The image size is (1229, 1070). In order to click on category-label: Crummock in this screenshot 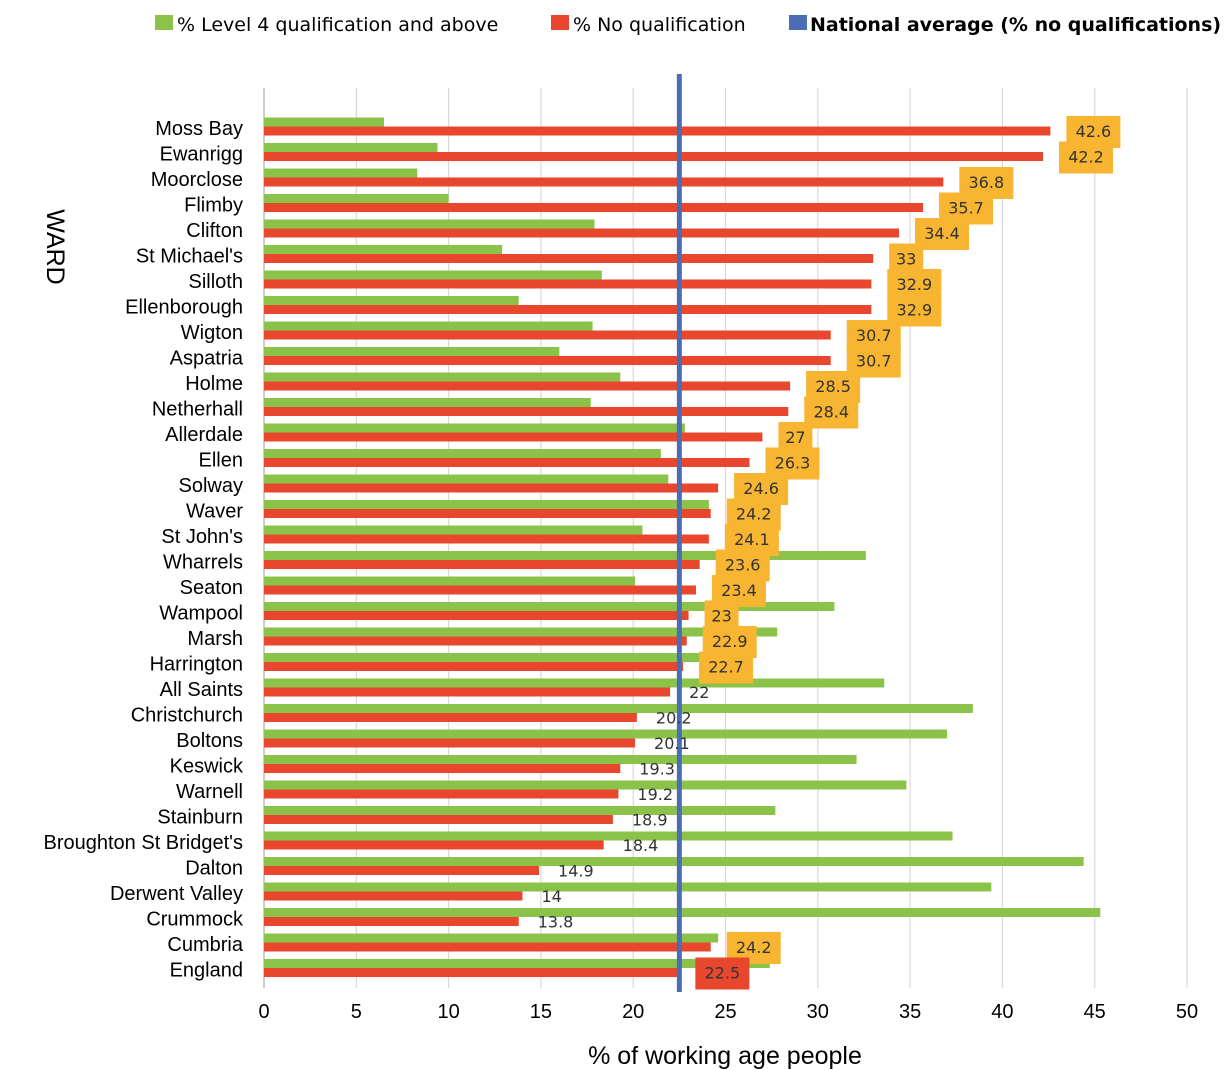, I will do `click(195, 920)`.